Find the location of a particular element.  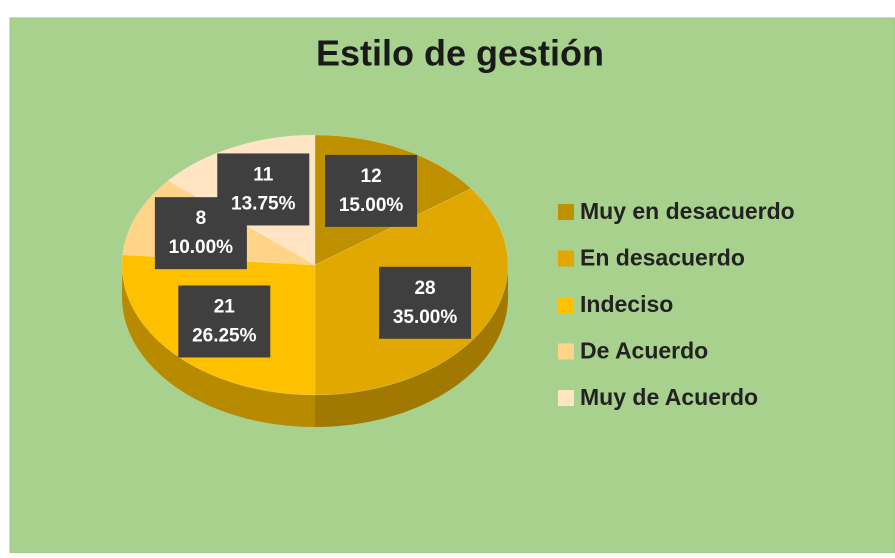

data-label-percent: 10.00% is located at coordinates (201, 247).